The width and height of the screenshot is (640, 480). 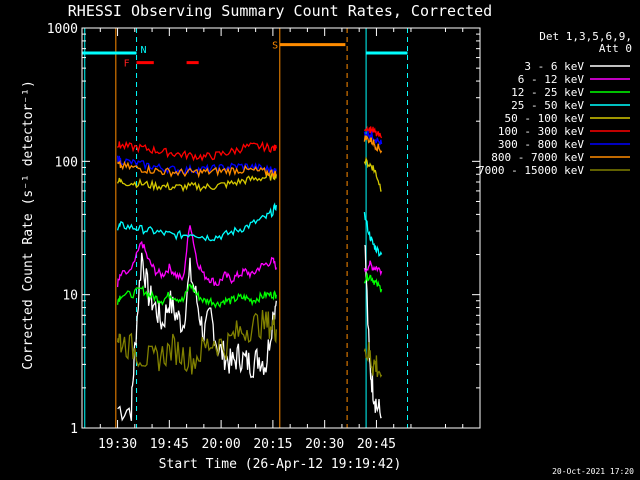 What do you see at coordinates (615, 48) in the screenshot?
I see `legend-header-1: Att 0` at bounding box center [615, 48].